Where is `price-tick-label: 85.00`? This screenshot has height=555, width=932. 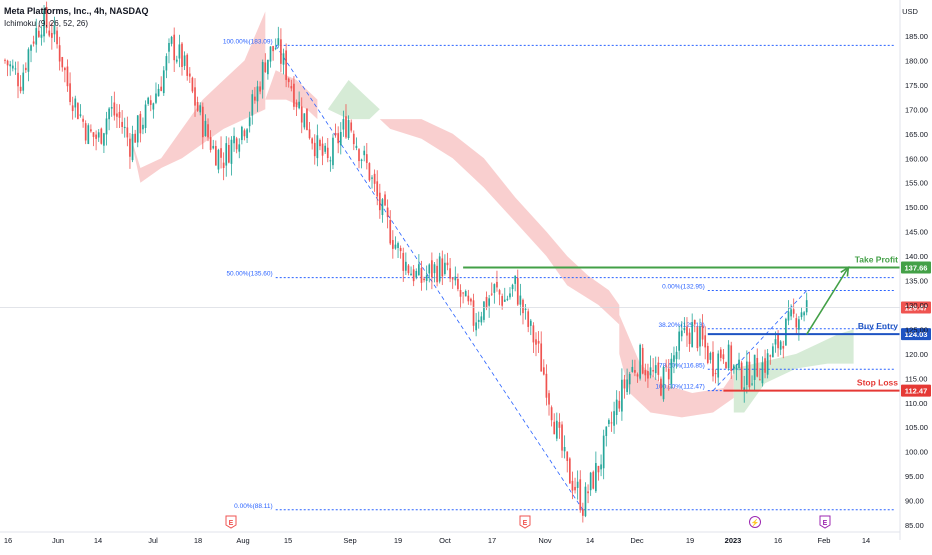
price-tick-label: 85.00 is located at coordinates (914, 525).